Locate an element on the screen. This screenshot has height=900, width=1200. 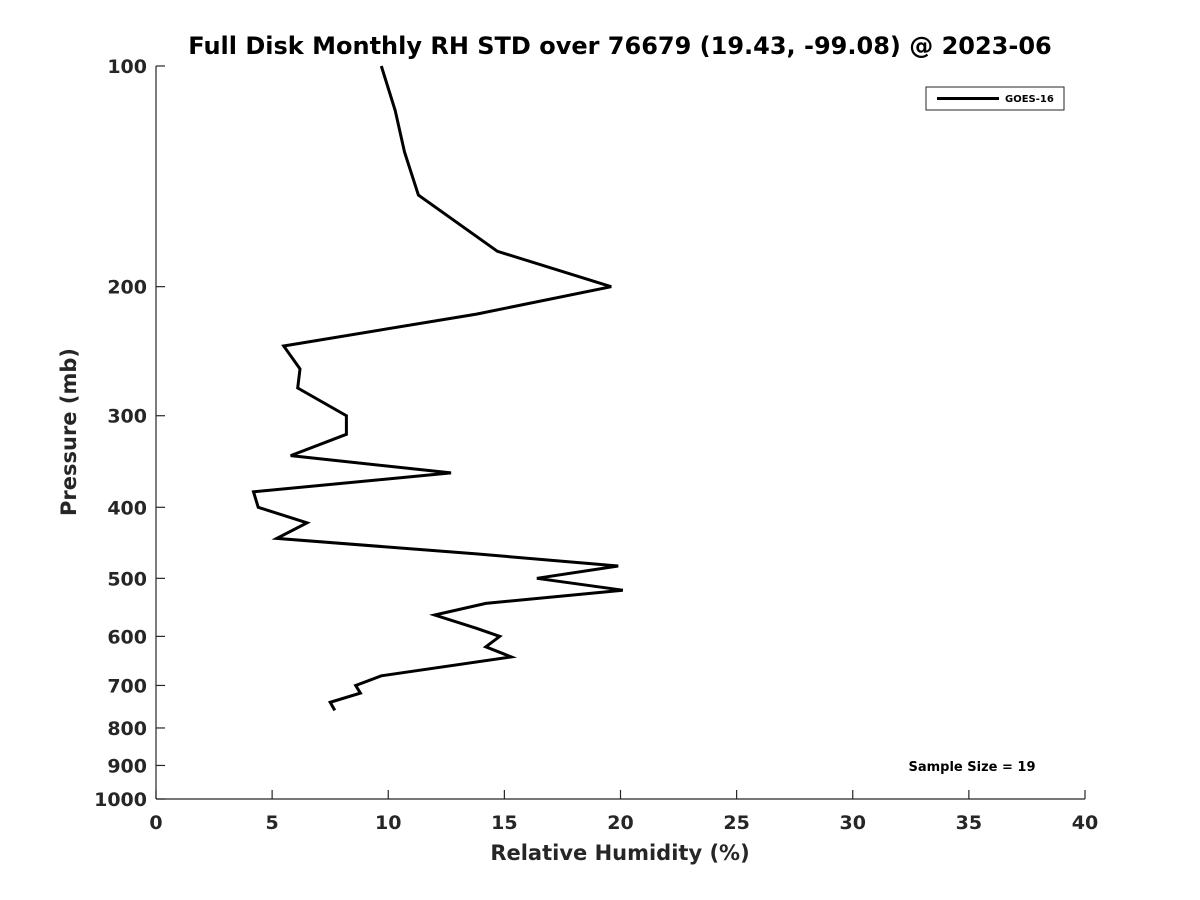
x-ticks: 0 5 10 15 20 25 30 35 40 is located at coordinates (623, 812).